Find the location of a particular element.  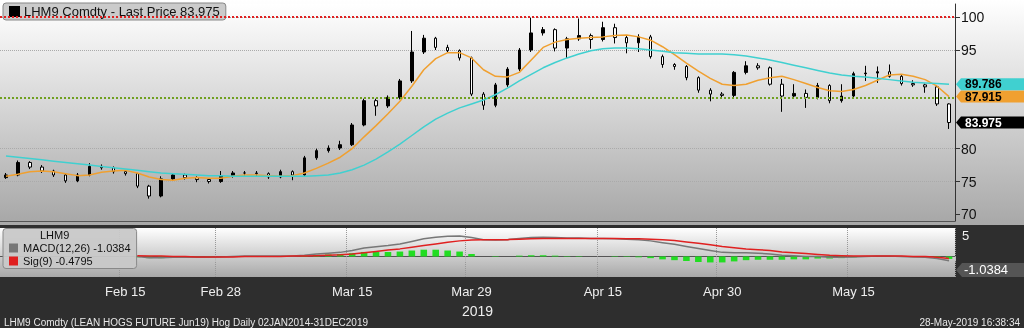

text: 28-May-2019 16:38:34 is located at coordinates (970, 322).